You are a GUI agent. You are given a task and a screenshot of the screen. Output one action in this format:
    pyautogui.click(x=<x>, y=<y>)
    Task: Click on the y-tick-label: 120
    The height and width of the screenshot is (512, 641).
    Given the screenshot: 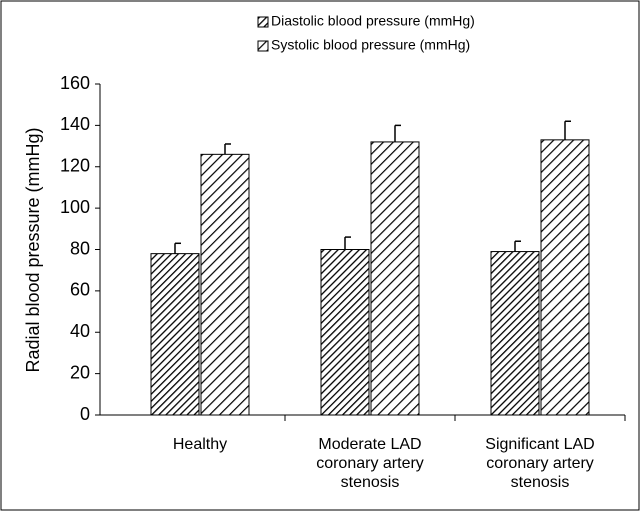 What is the action you would take?
    pyautogui.click(x=75, y=166)
    